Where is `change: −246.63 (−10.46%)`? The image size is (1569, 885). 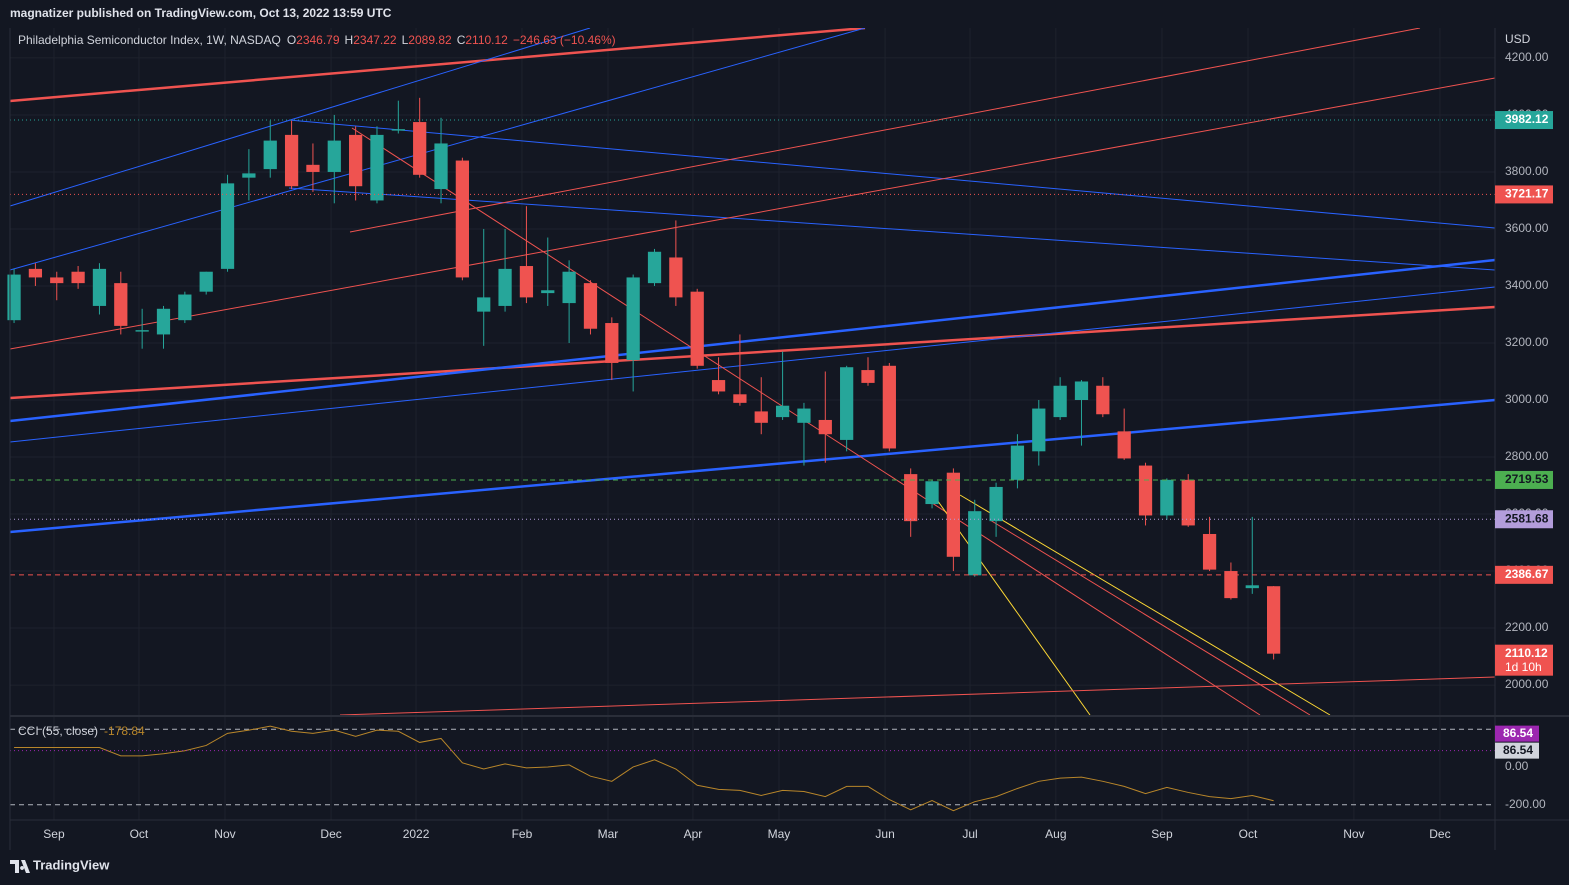
change: −246.63 (−10.46%) is located at coordinates (564, 40).